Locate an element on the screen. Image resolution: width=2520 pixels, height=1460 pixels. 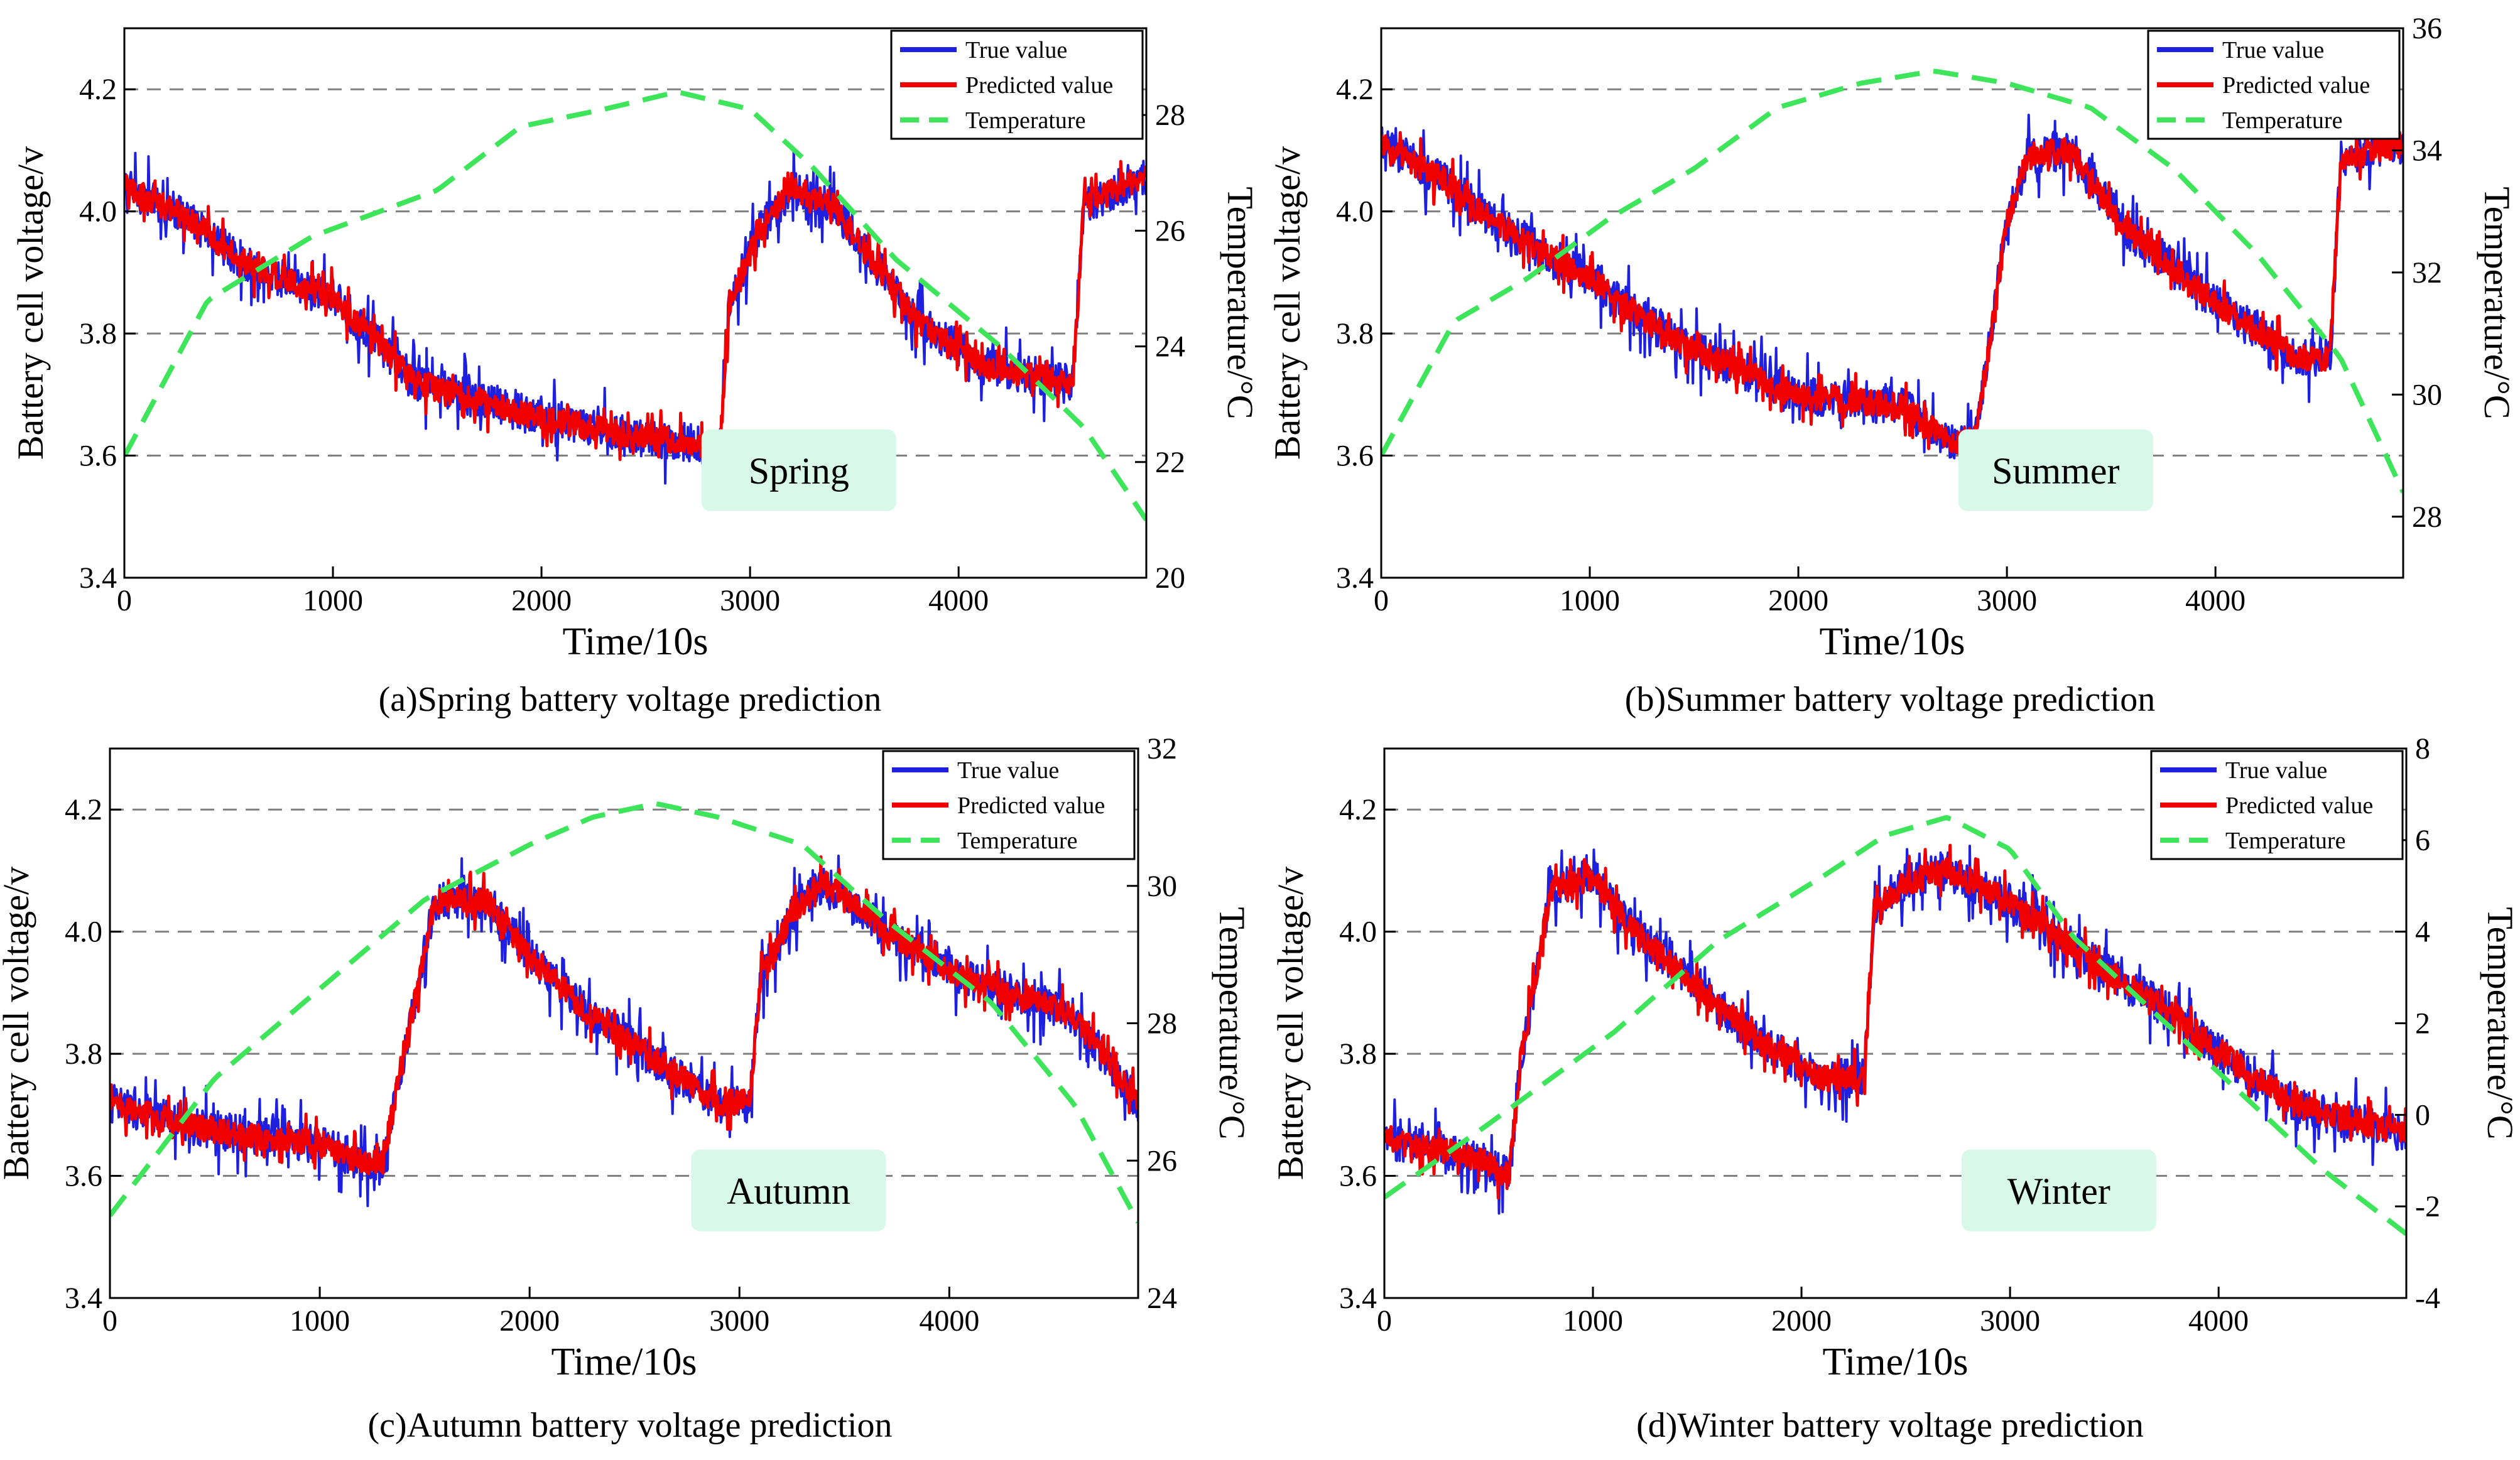
y2-tick-label: -2 is located at coordinates (2427, 1206).